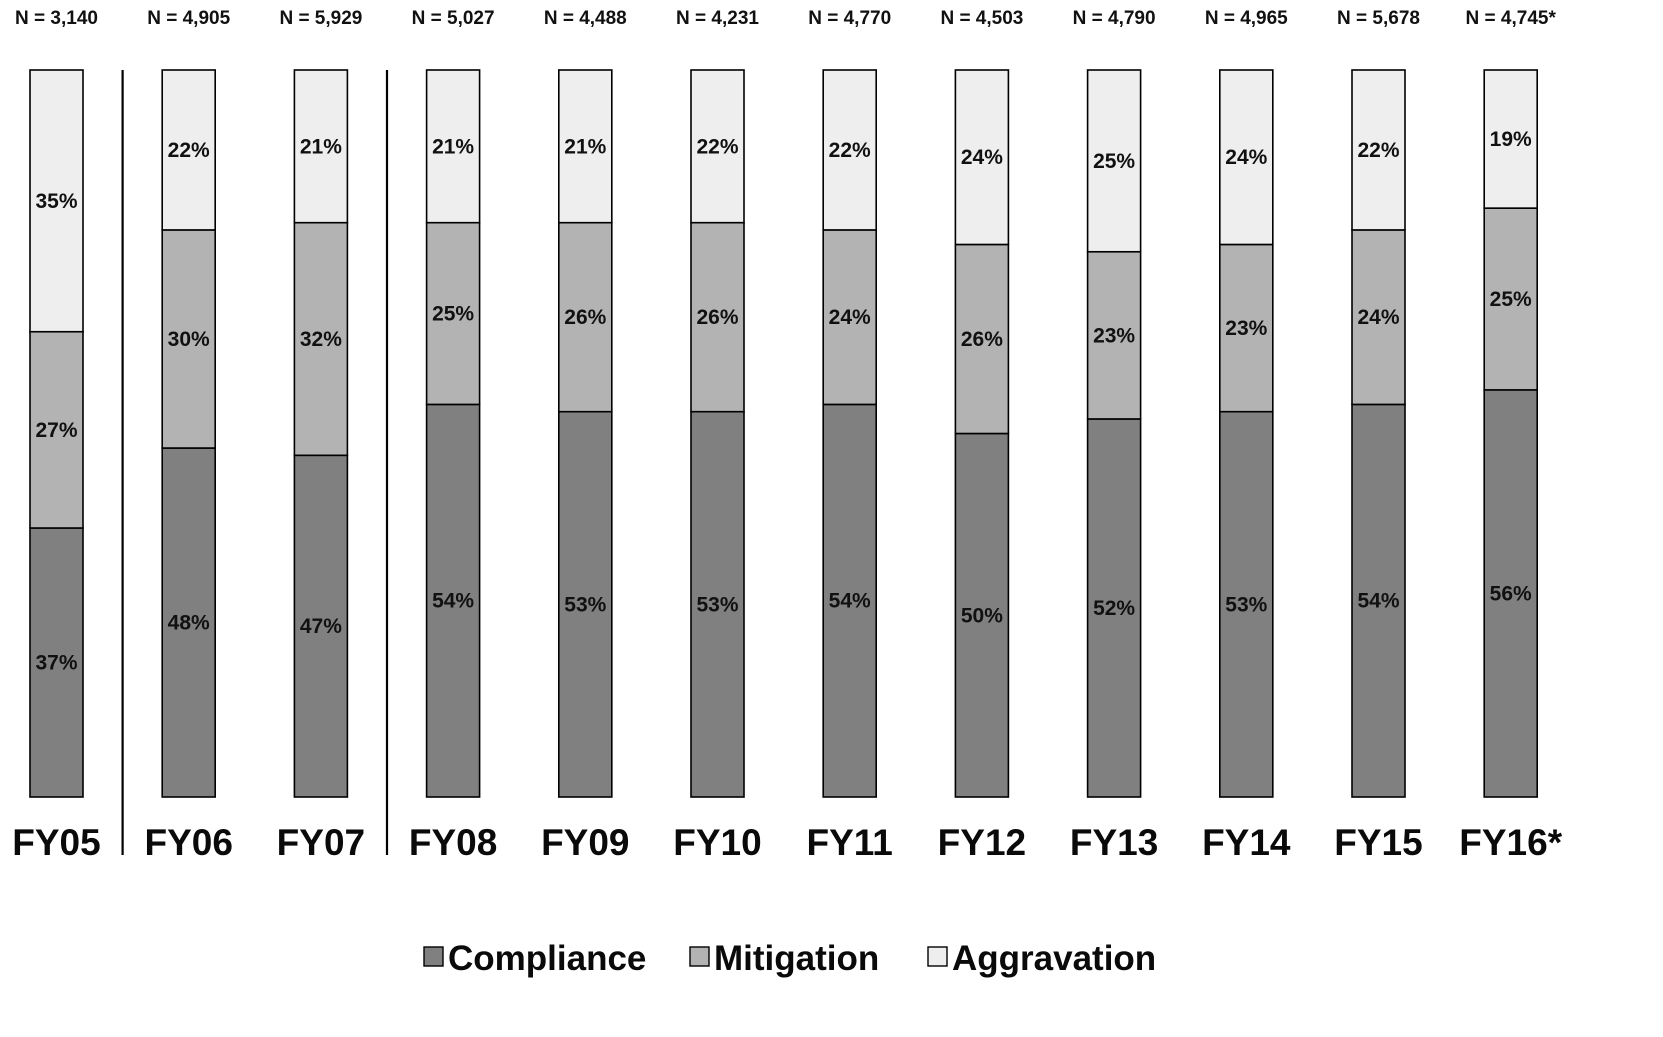 The width and height of the screenshot is (1663, 1037). I want to click on data-label-mitigation-fy11: 24%, so click(850, 317).